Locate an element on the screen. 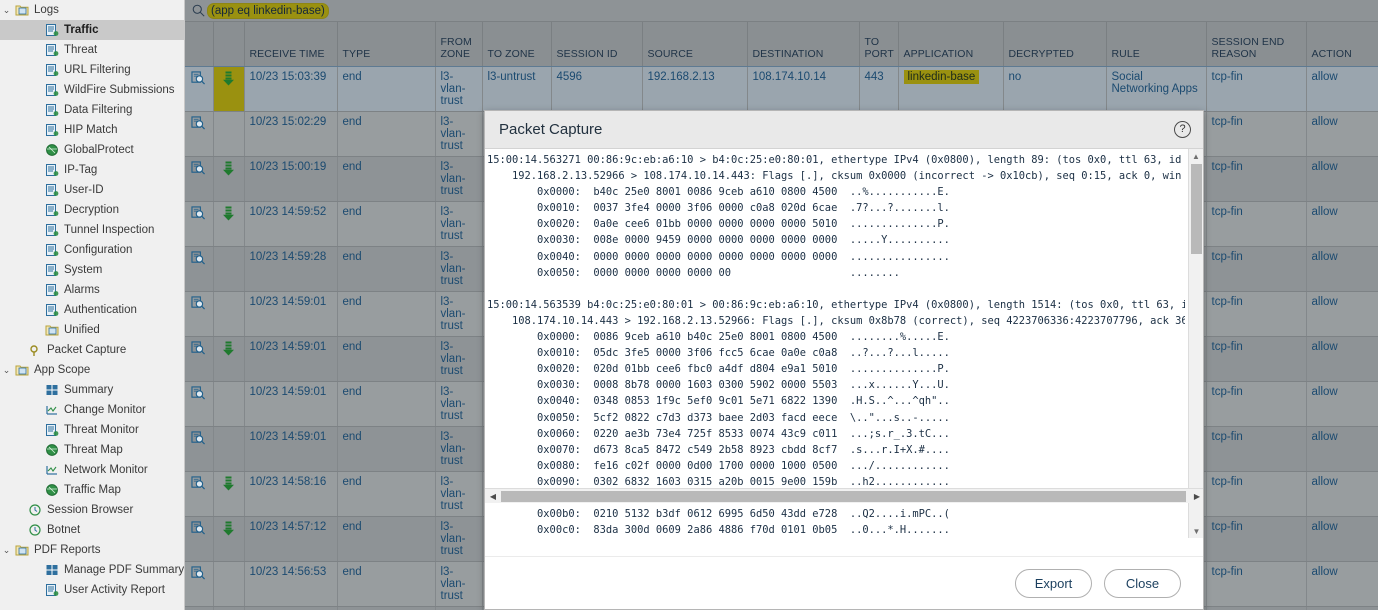 This screenshot has width=1378, height=610. sidebar-item-label: App Scope is located at coordinates (62, 370).